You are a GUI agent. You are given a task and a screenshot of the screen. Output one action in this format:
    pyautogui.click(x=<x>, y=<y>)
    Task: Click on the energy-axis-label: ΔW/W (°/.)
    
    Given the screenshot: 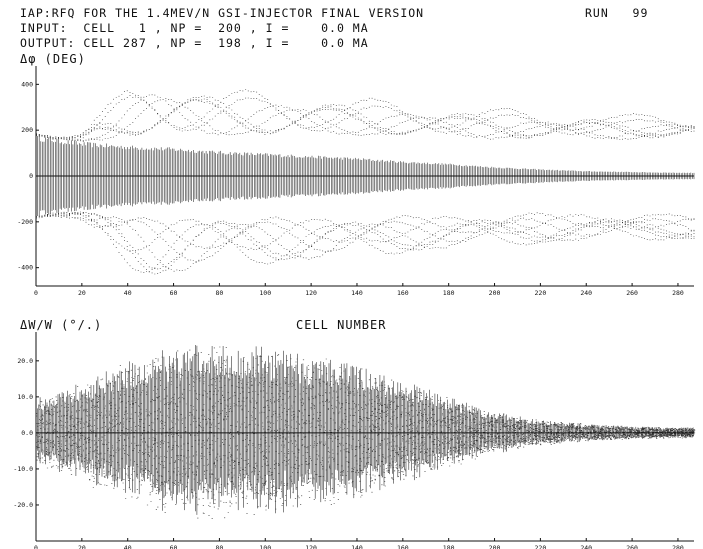 What is the action you would take?
    pyautogui.click(x=61, y=325)
    